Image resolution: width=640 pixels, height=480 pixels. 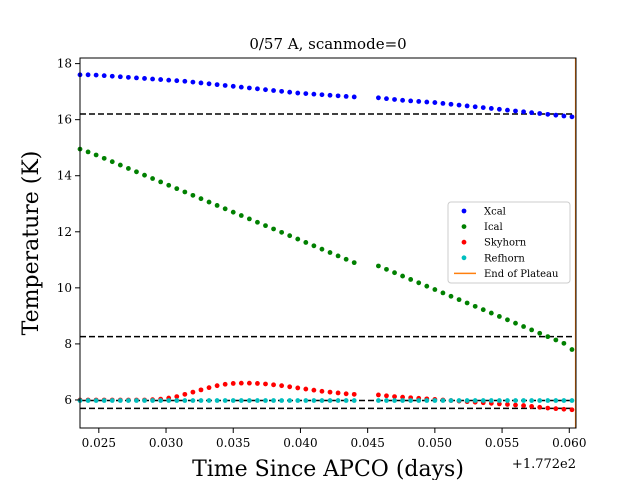 What do you see at coordinates (505, 243) in the screenshot?
I see `legend-label-skyhorn: Skyhorn` at bounding box center [505, 243].